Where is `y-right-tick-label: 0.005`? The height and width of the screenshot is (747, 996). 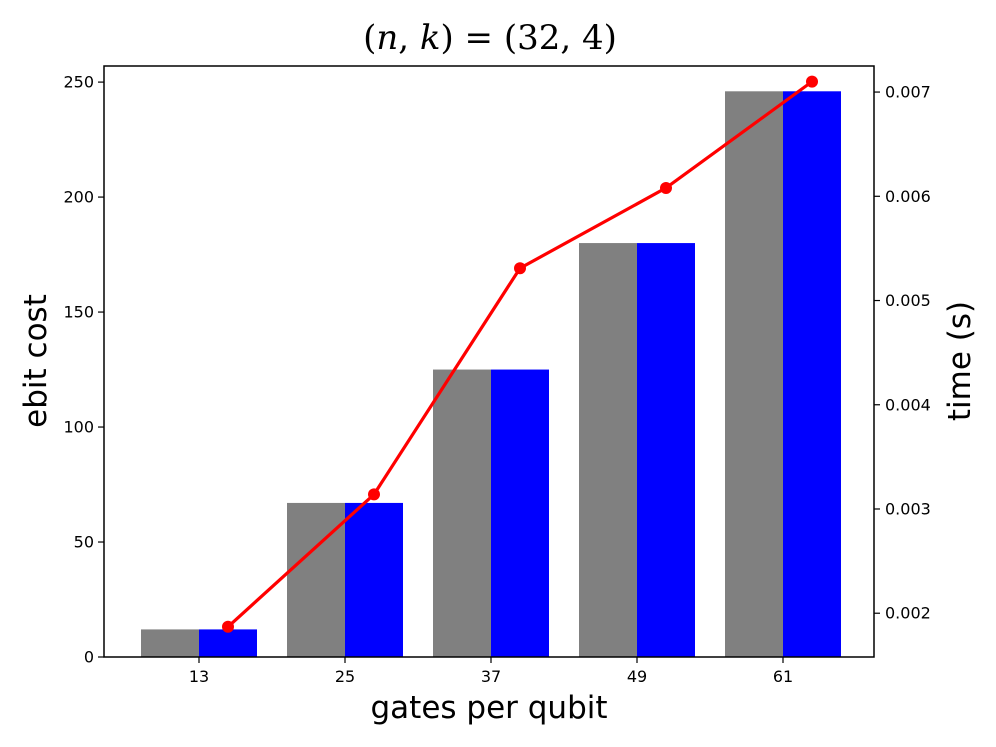
y-right-tick-label: 0.005 is located at coordinates (908, 300).